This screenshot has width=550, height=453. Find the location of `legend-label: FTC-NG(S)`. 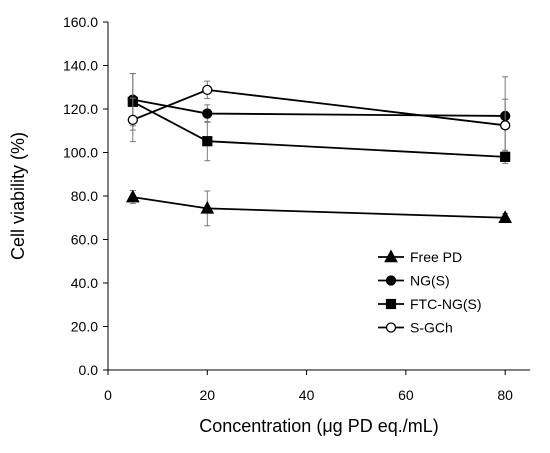

legend-label: FTC-NG(S) is located at coordinates (446, 304).